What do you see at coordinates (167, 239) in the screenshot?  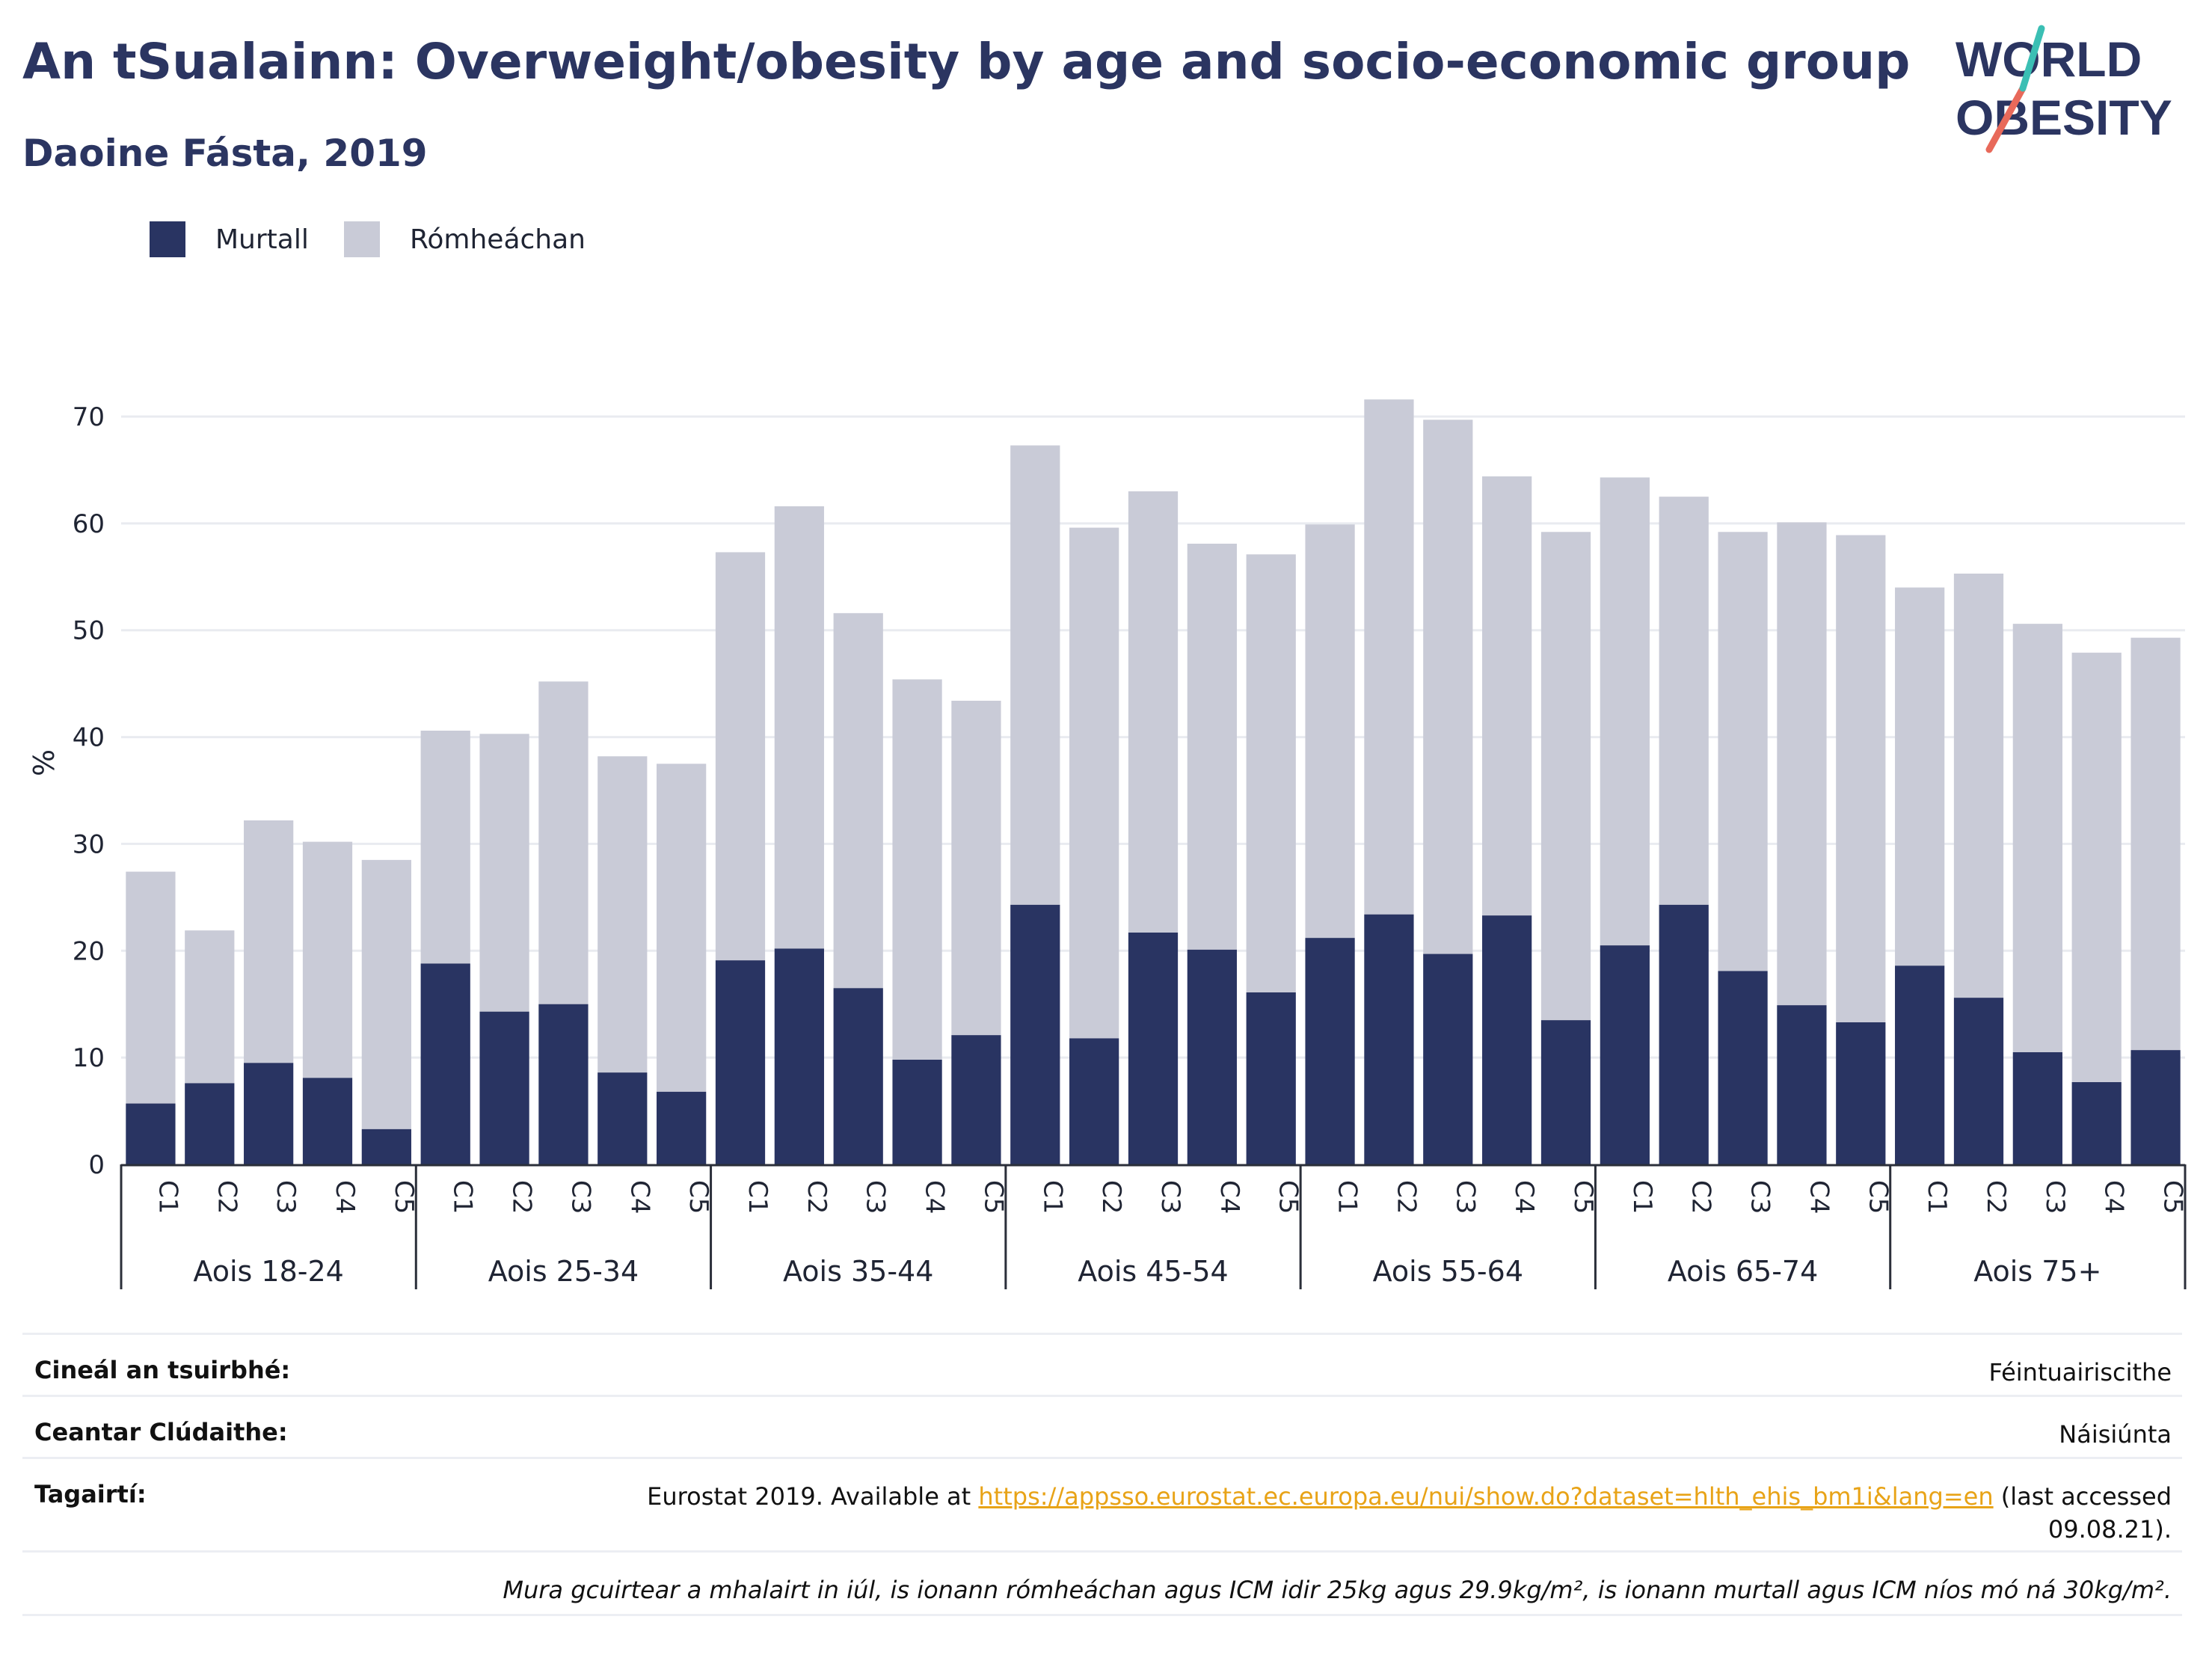 I see `legend-swatch-murtall` at bounding box center [167, 239].